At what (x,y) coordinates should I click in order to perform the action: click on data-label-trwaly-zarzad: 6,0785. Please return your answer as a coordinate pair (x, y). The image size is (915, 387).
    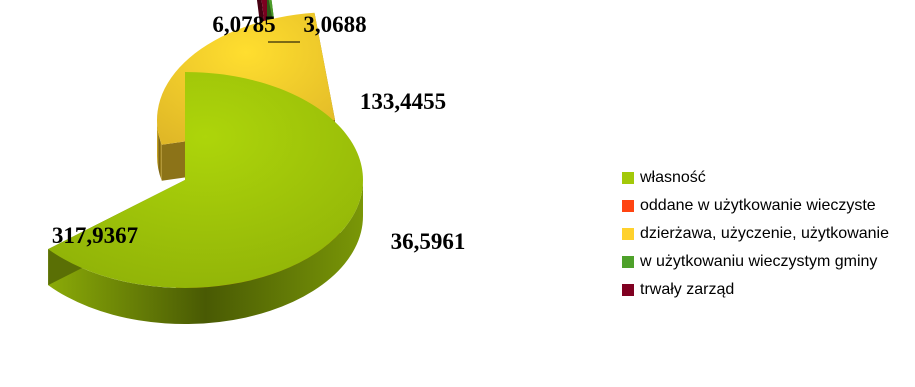
    Looking at the image, I should click on (243, 24).